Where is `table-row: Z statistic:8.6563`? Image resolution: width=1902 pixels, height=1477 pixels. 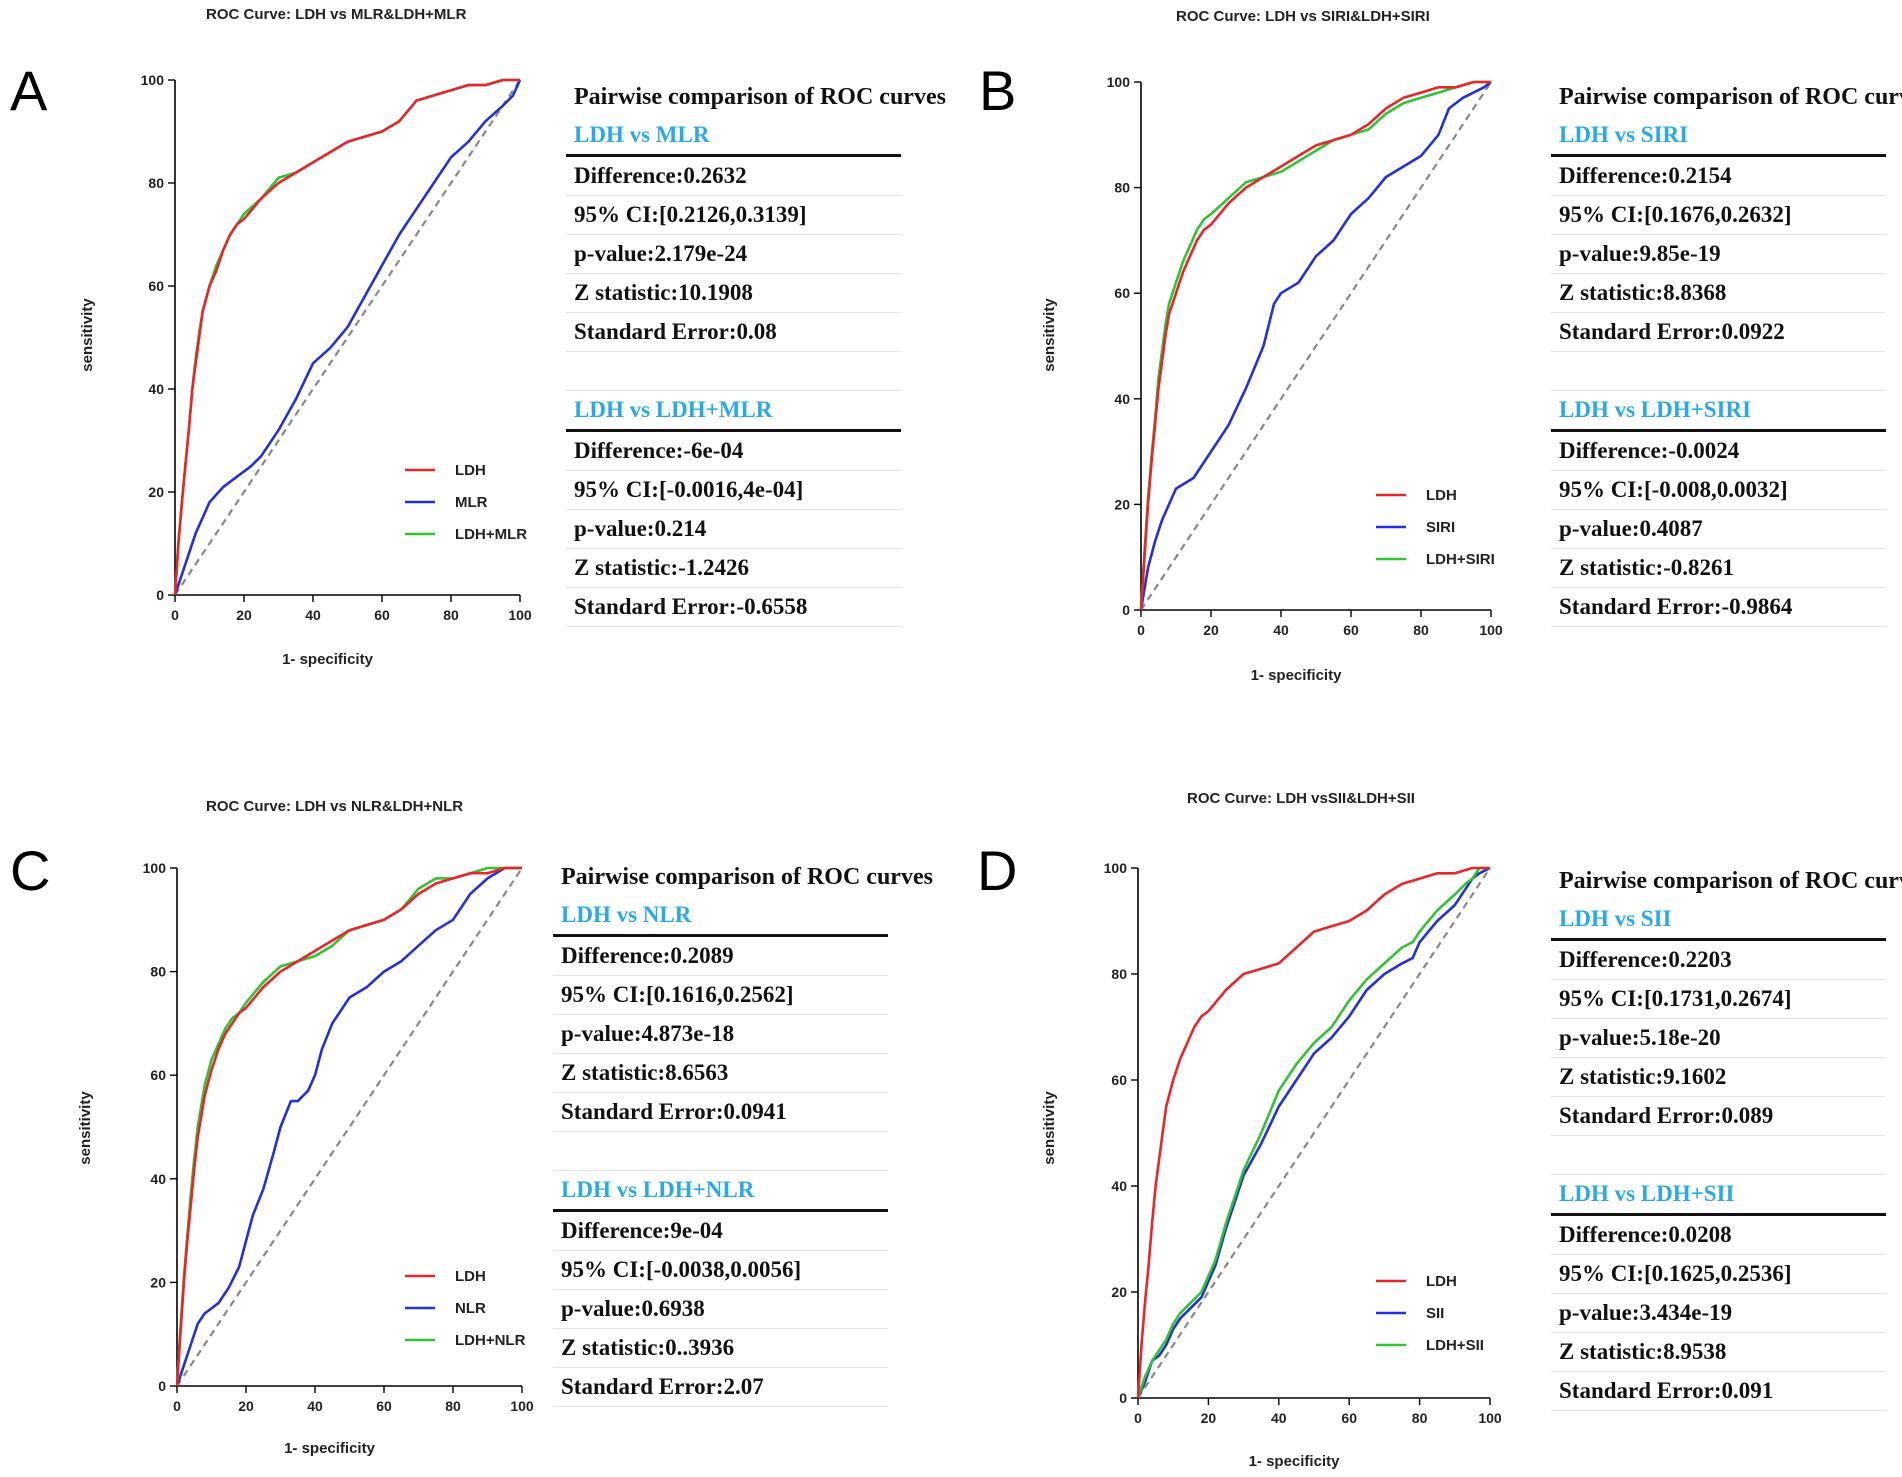 table-row: Z statistic:8.6563 is located at coordinates (720, 1073).